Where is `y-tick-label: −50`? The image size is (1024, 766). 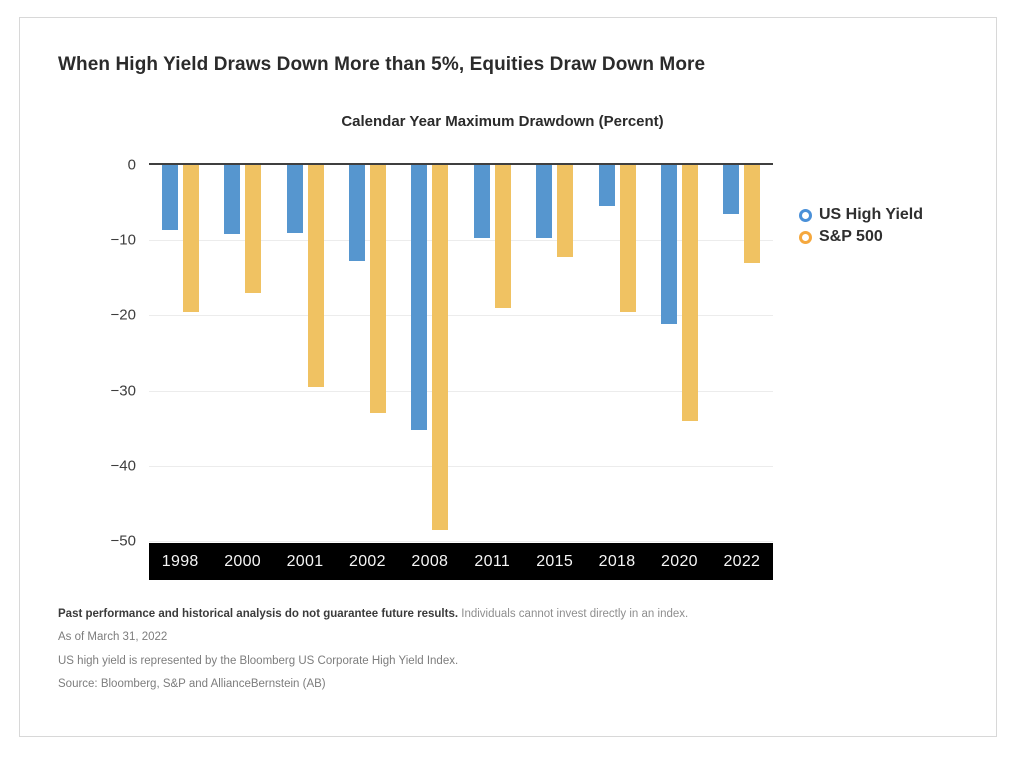 y-tick-label: −50 is located at coordinates (123, 541).